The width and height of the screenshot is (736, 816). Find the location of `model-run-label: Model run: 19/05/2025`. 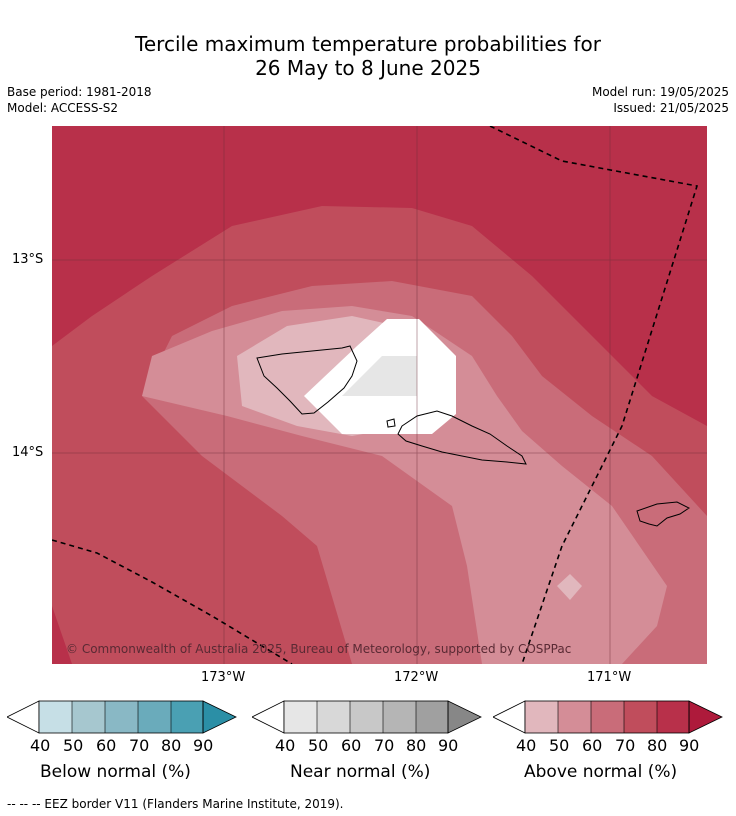

model-run-label: Model run: 19/05/2025 is located at coordinates (660, 92).